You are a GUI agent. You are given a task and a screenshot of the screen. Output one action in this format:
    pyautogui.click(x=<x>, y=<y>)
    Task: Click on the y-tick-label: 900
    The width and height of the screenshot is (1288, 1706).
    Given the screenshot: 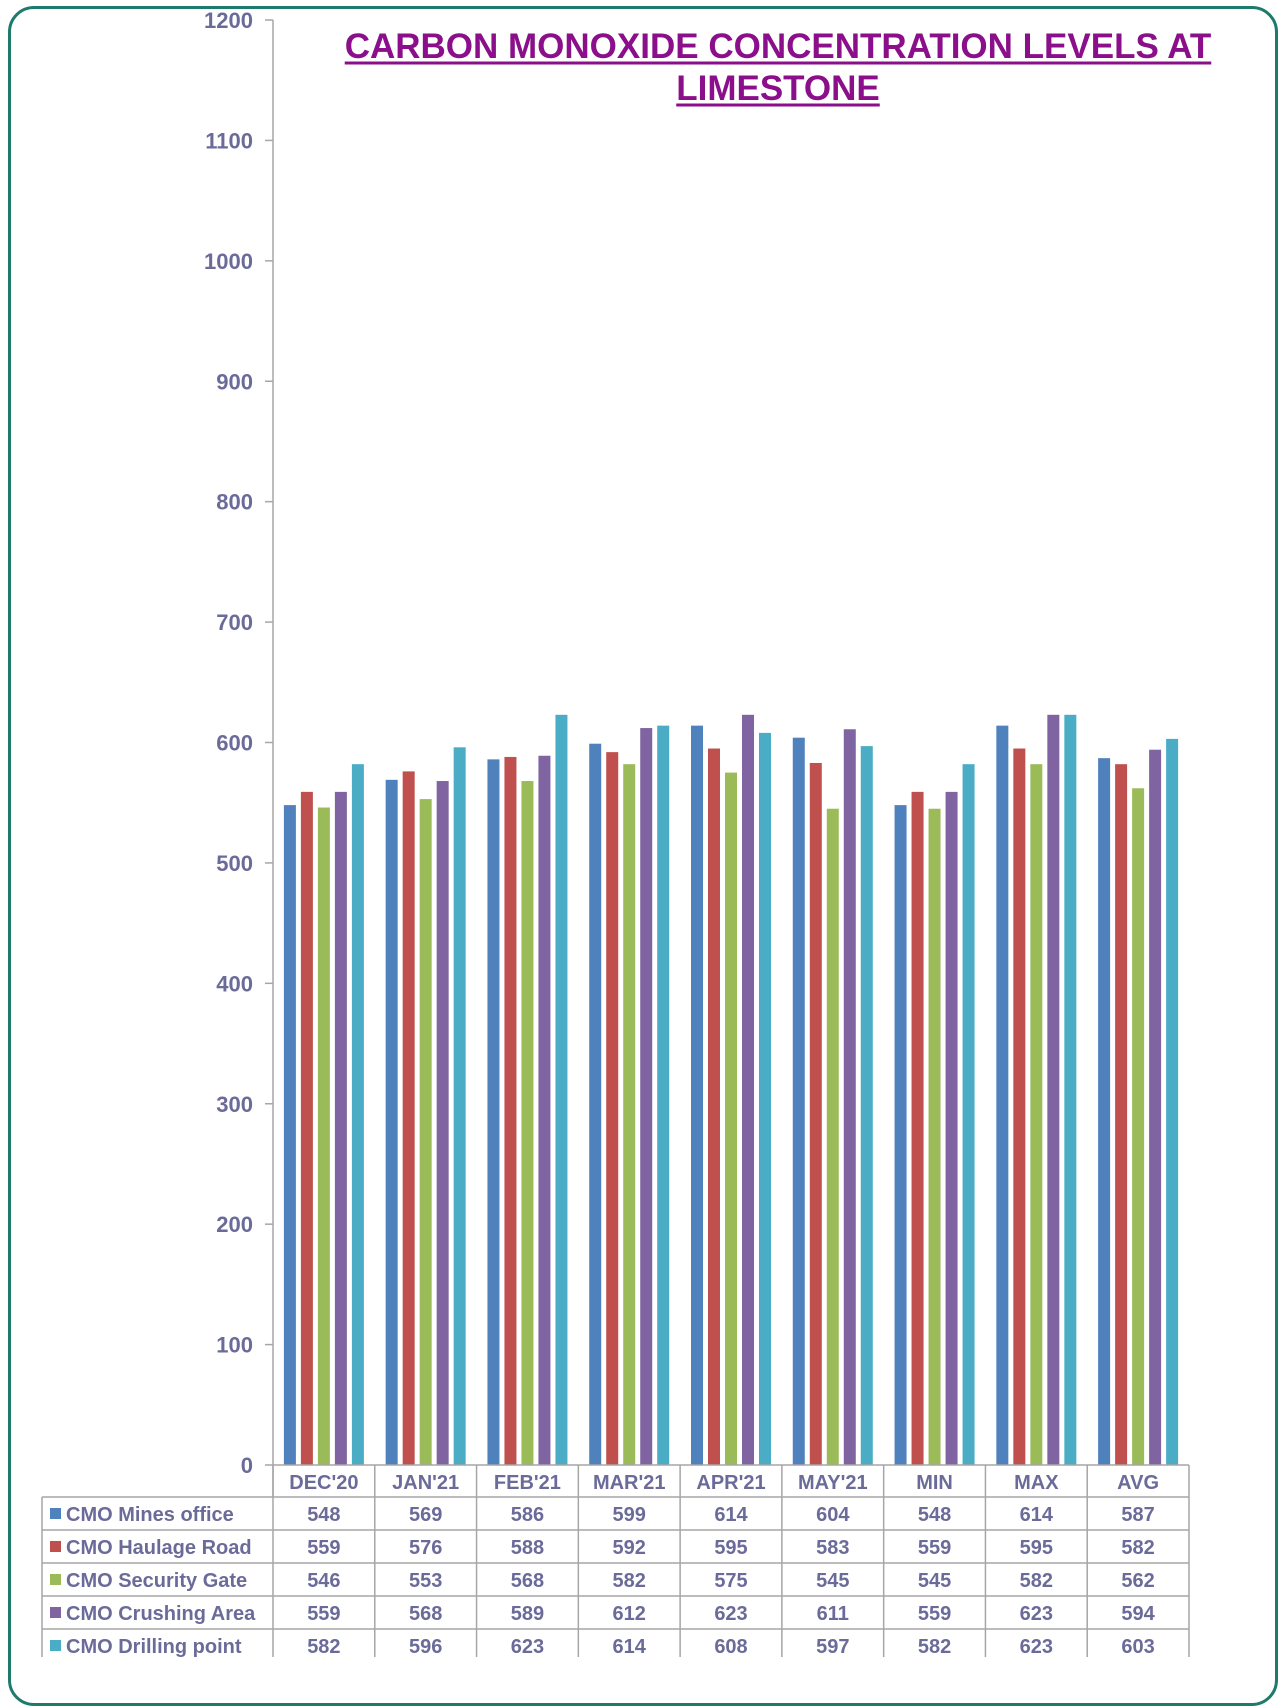 What is the action you would take?
    pyautogui.click(x=234, y=381)
    